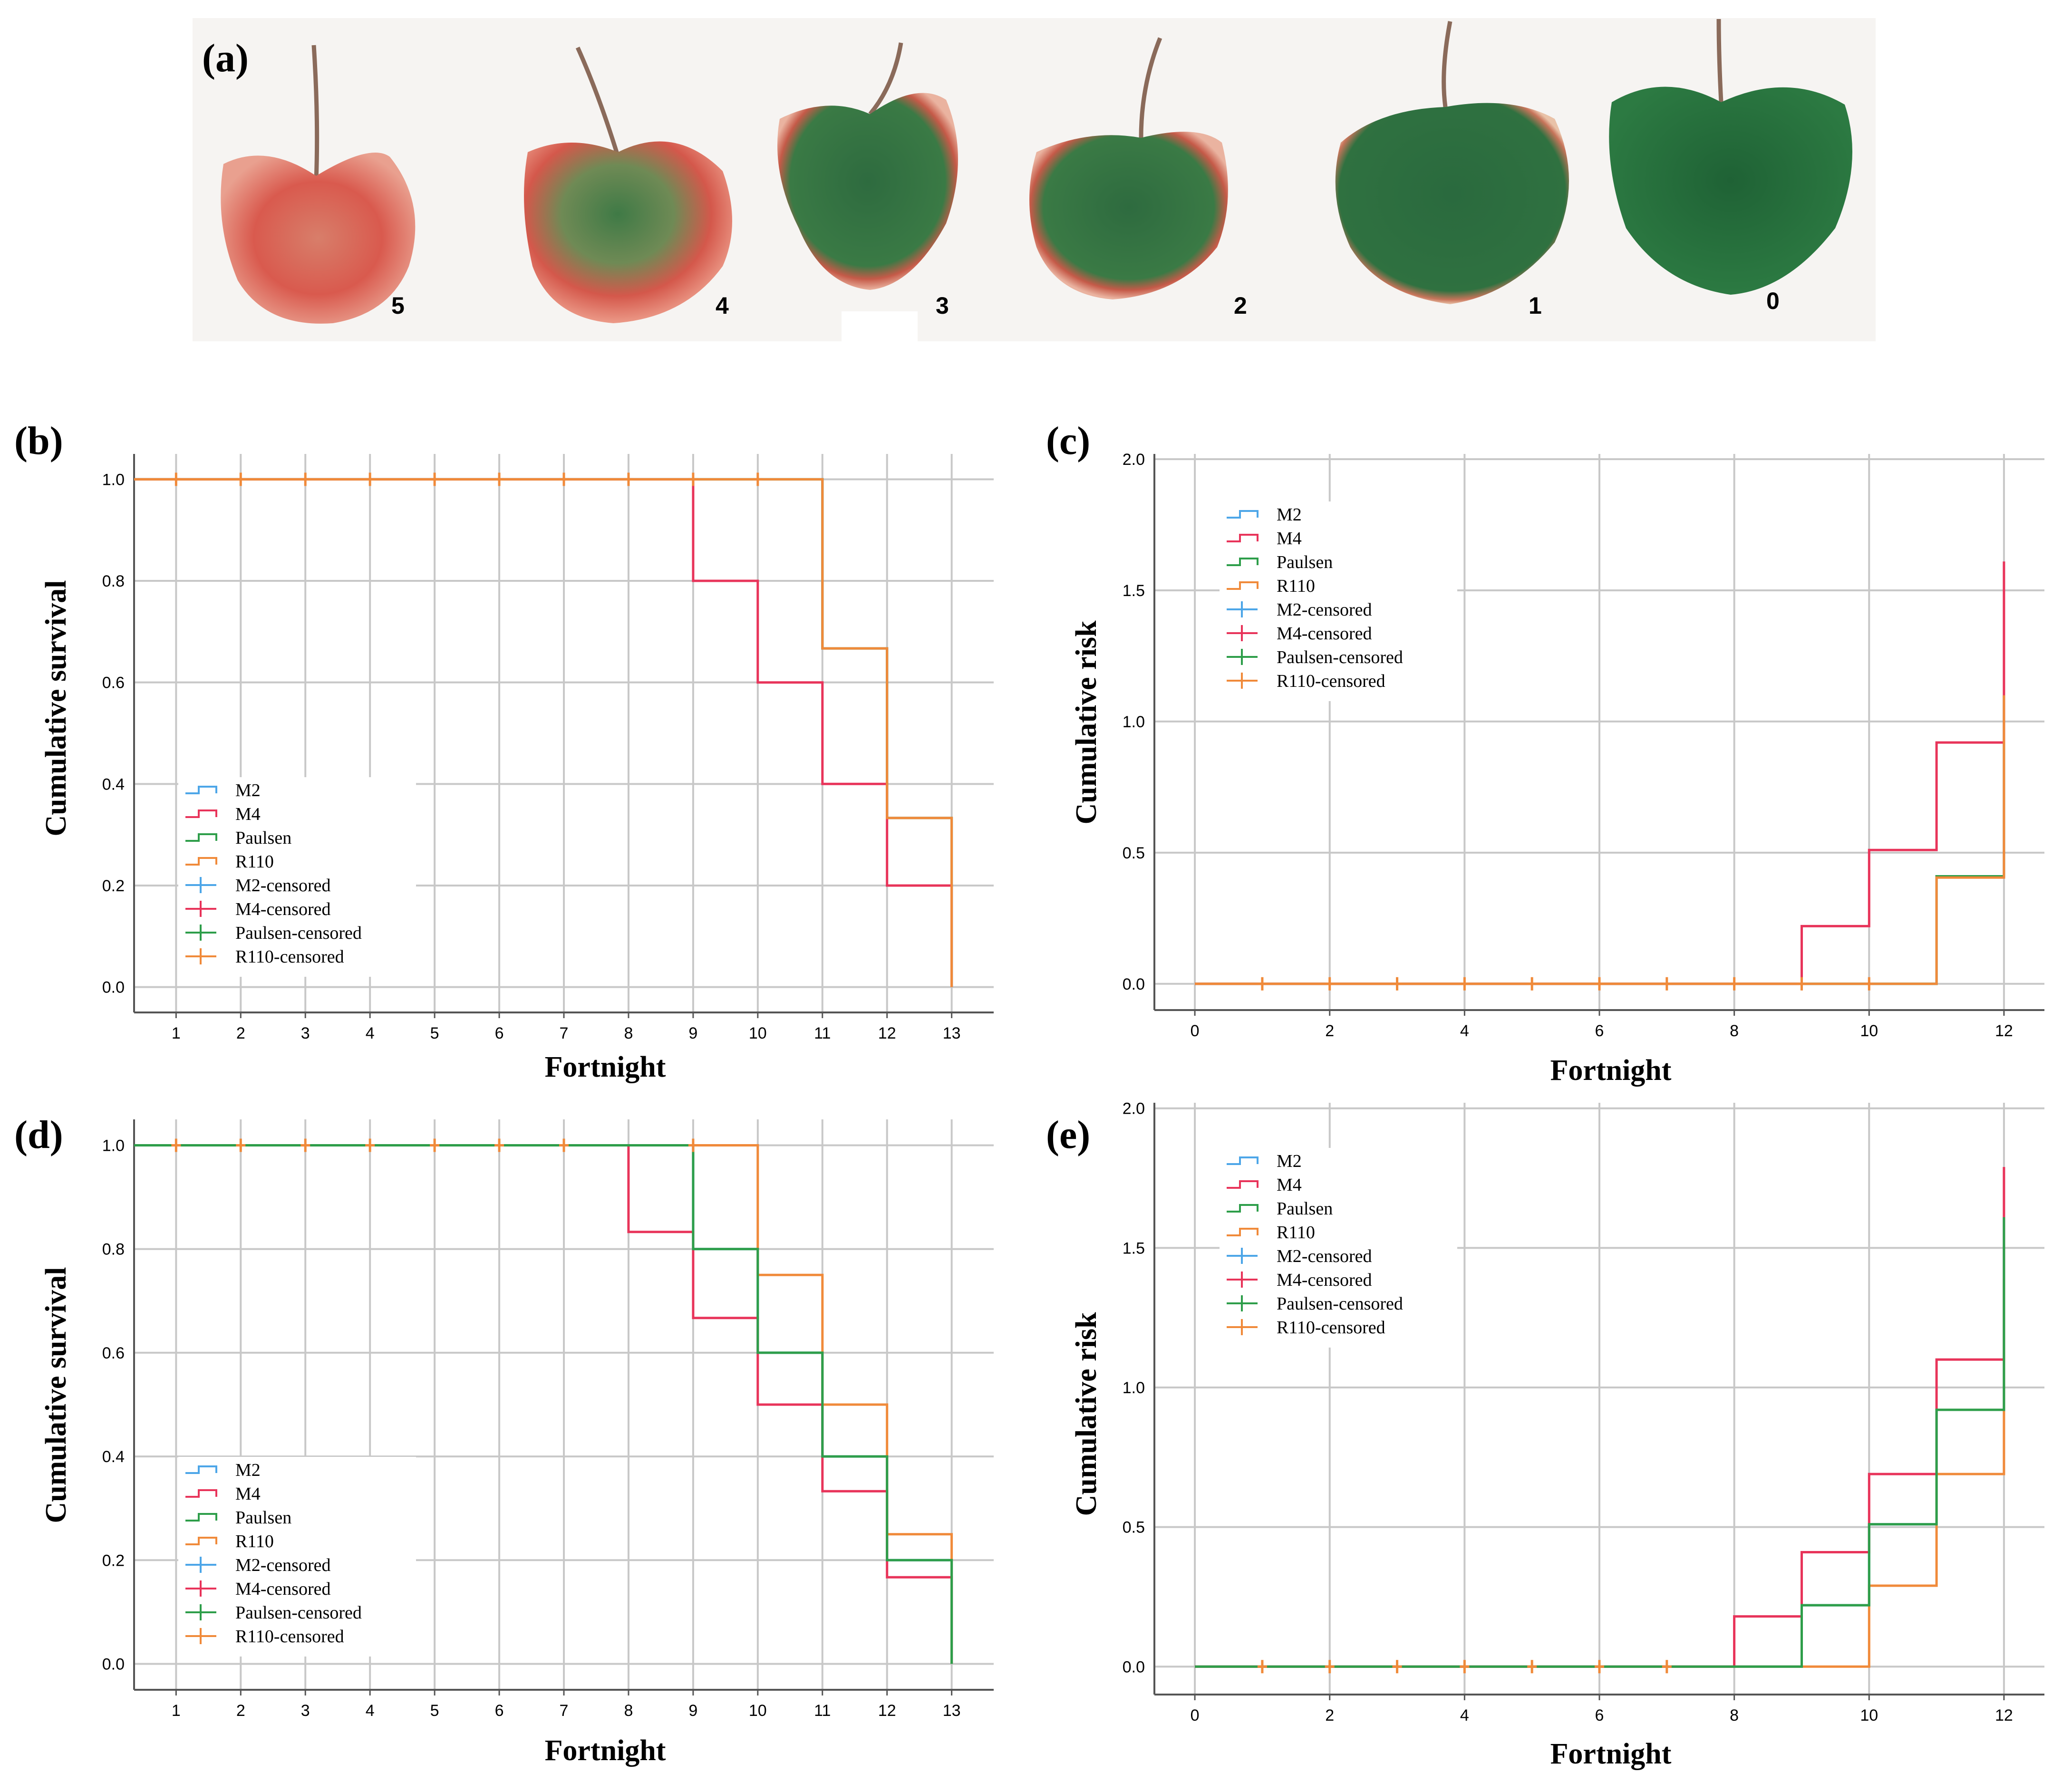 This screenshot has width=2072, height=1782. Describe the element at coordinates (434, 1711) in the screenshot. I see `x-tick-label: 5` at that location.